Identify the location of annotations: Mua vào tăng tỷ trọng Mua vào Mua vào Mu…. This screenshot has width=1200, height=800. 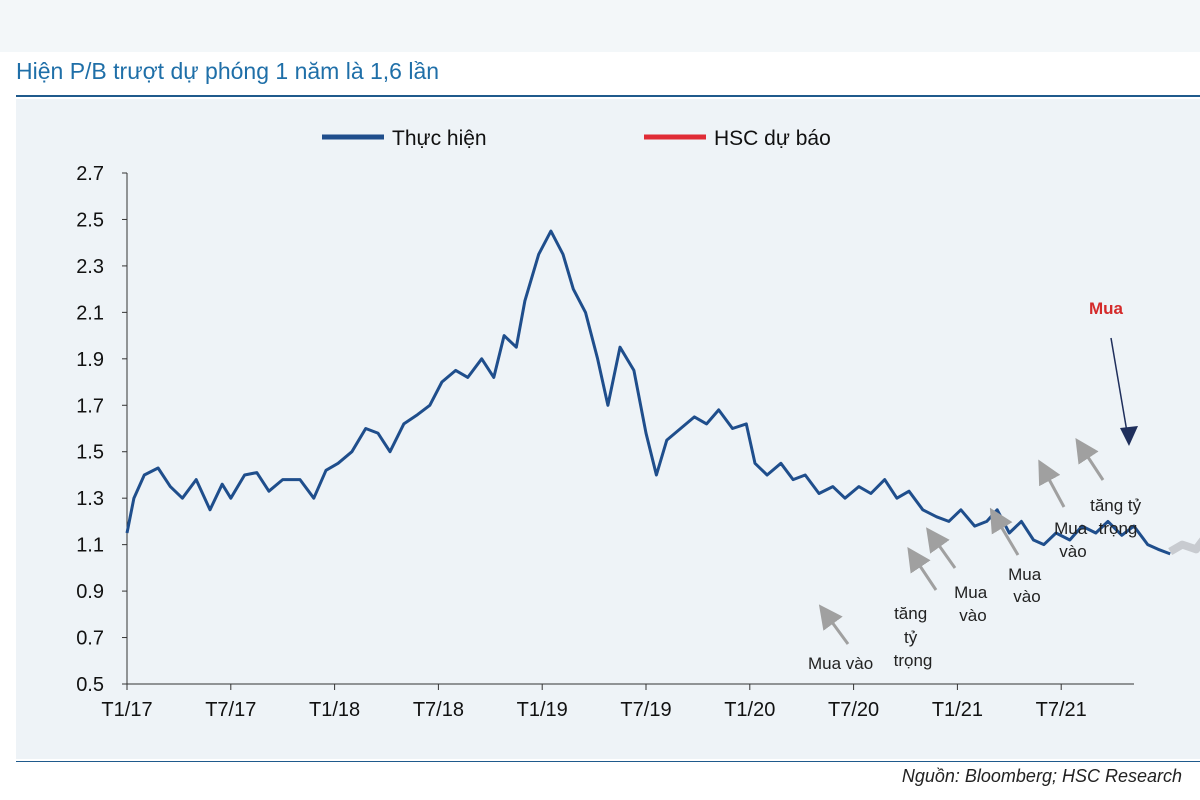
(977, 486).